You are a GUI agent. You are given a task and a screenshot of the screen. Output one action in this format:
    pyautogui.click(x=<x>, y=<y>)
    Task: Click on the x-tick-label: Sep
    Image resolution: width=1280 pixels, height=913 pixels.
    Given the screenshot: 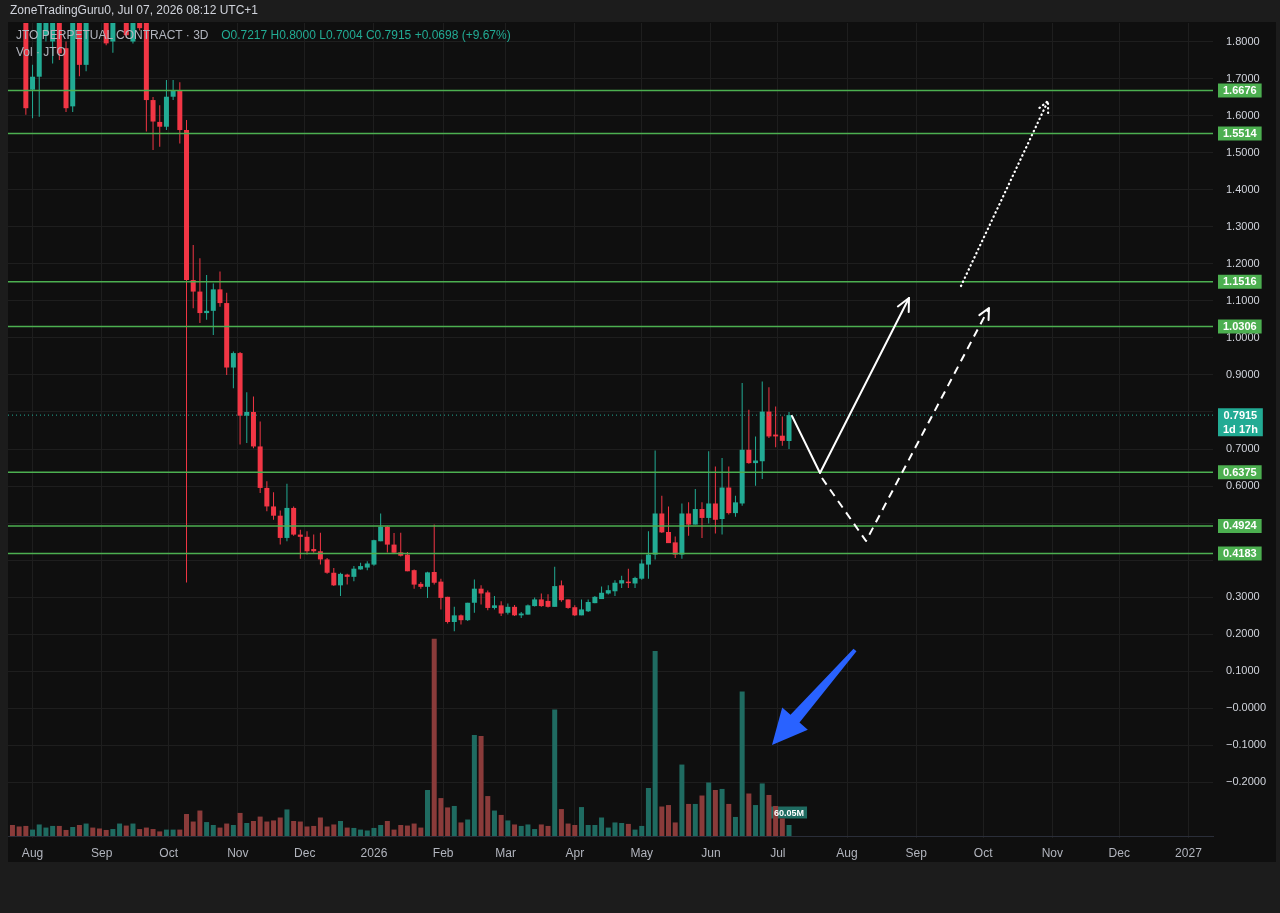 What is the action you would take?
    pyautogui.click(x=916, y=852)
    